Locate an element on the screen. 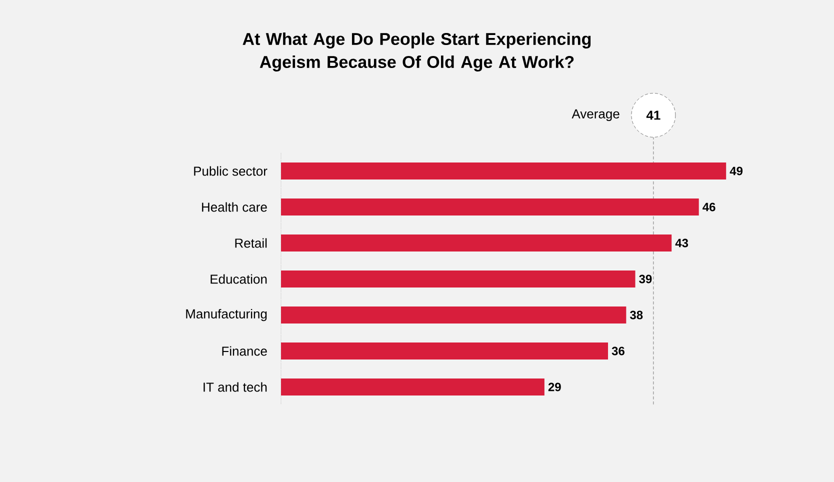 This screenshot has width=834, height=482. y-tick-label: Education is located at coordinates (238, 279).